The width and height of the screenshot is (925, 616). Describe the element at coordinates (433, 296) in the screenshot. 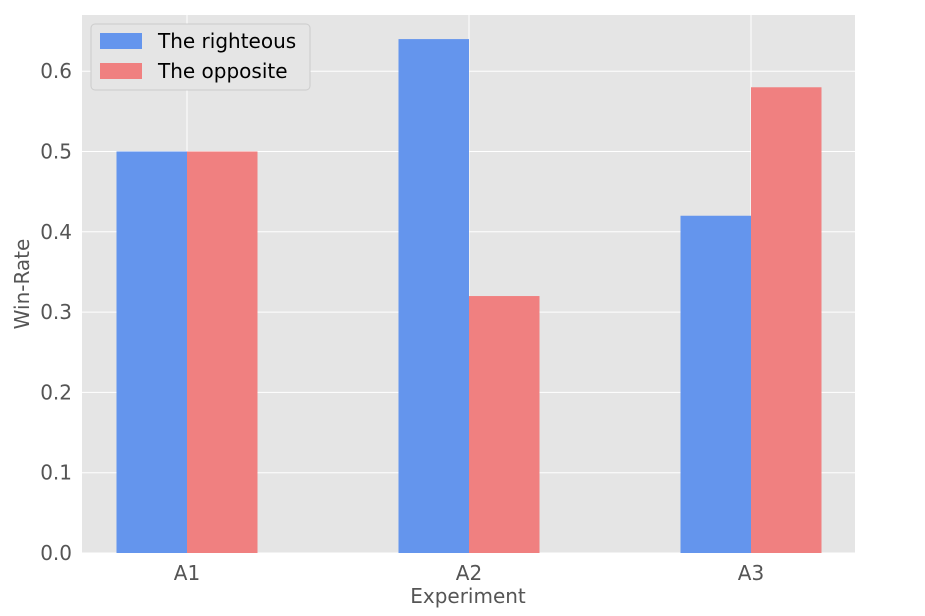

I see `bar-righteous-A2` at that location.